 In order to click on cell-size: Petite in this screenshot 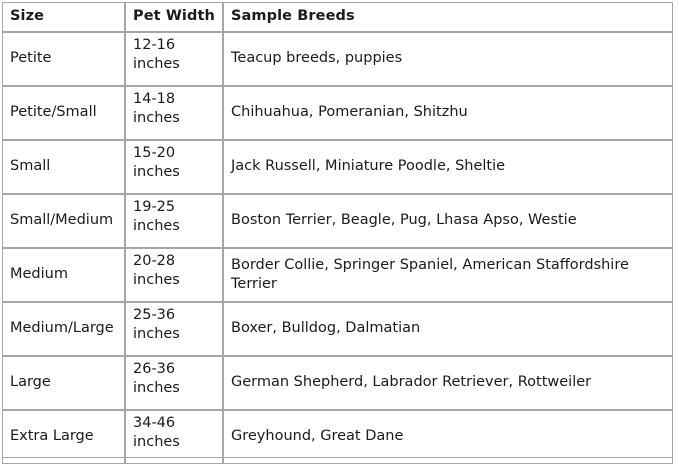, I will do `click(63, 59)`.